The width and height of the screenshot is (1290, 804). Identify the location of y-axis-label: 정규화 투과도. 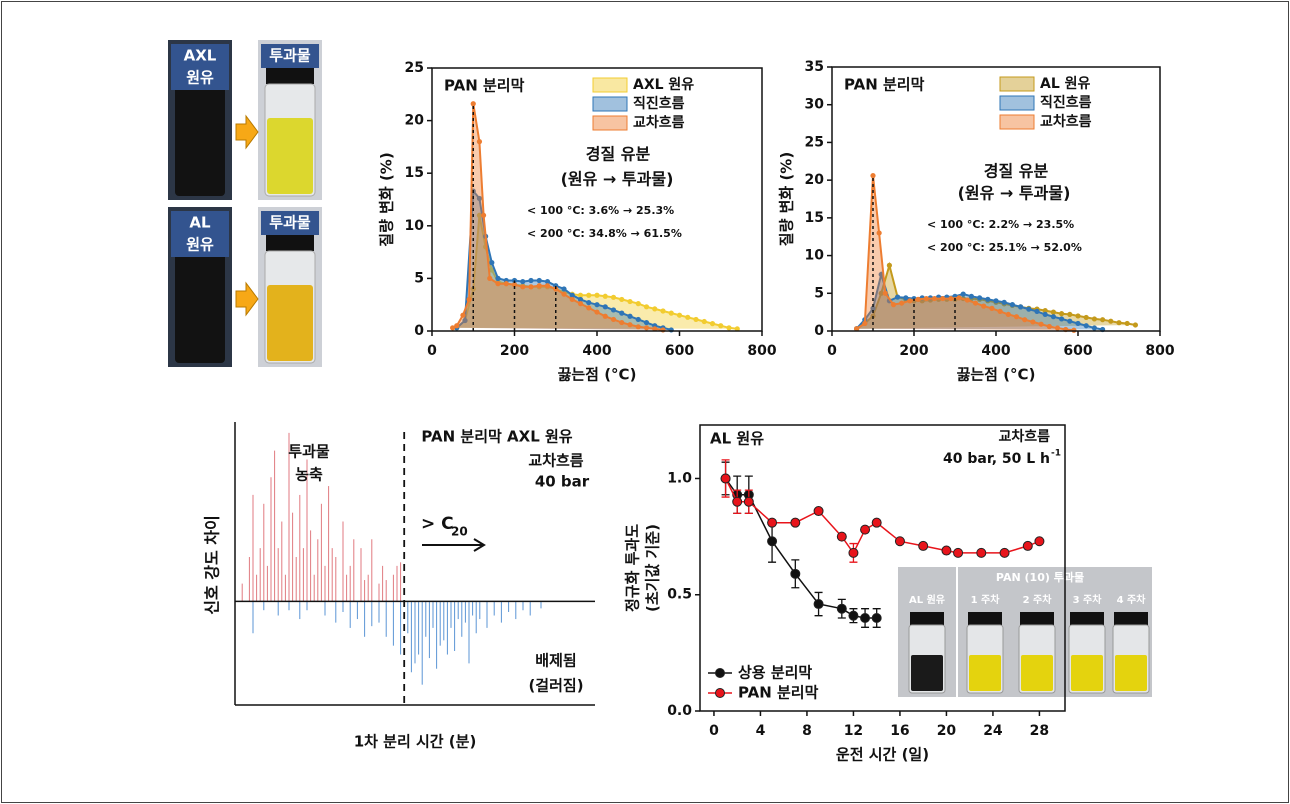
(633, 568).